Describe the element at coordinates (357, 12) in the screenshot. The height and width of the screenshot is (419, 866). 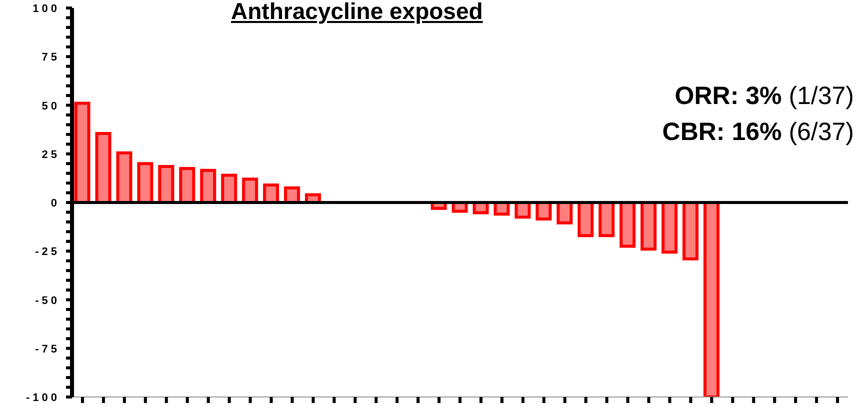
I see `chart-title: Anthracycline exposed` at that location.